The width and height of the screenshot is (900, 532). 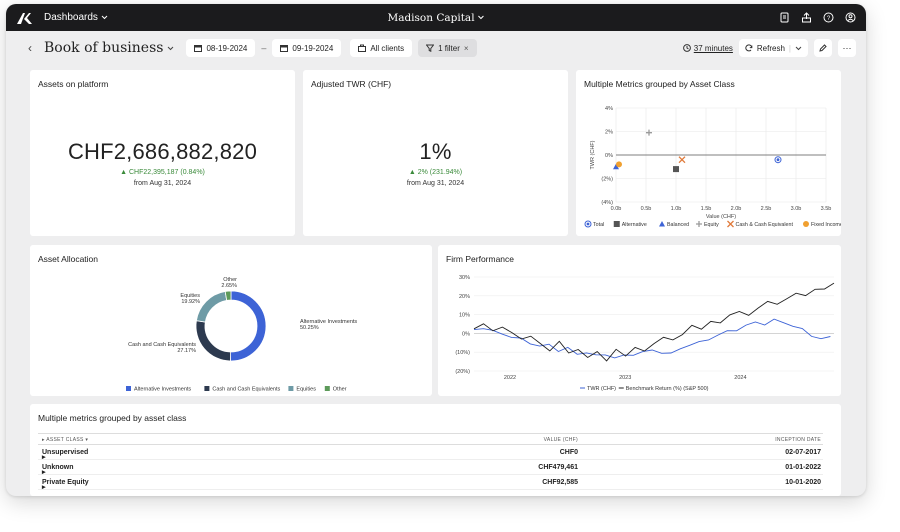 I want to click on document-icon, so click(x=784, y=18).